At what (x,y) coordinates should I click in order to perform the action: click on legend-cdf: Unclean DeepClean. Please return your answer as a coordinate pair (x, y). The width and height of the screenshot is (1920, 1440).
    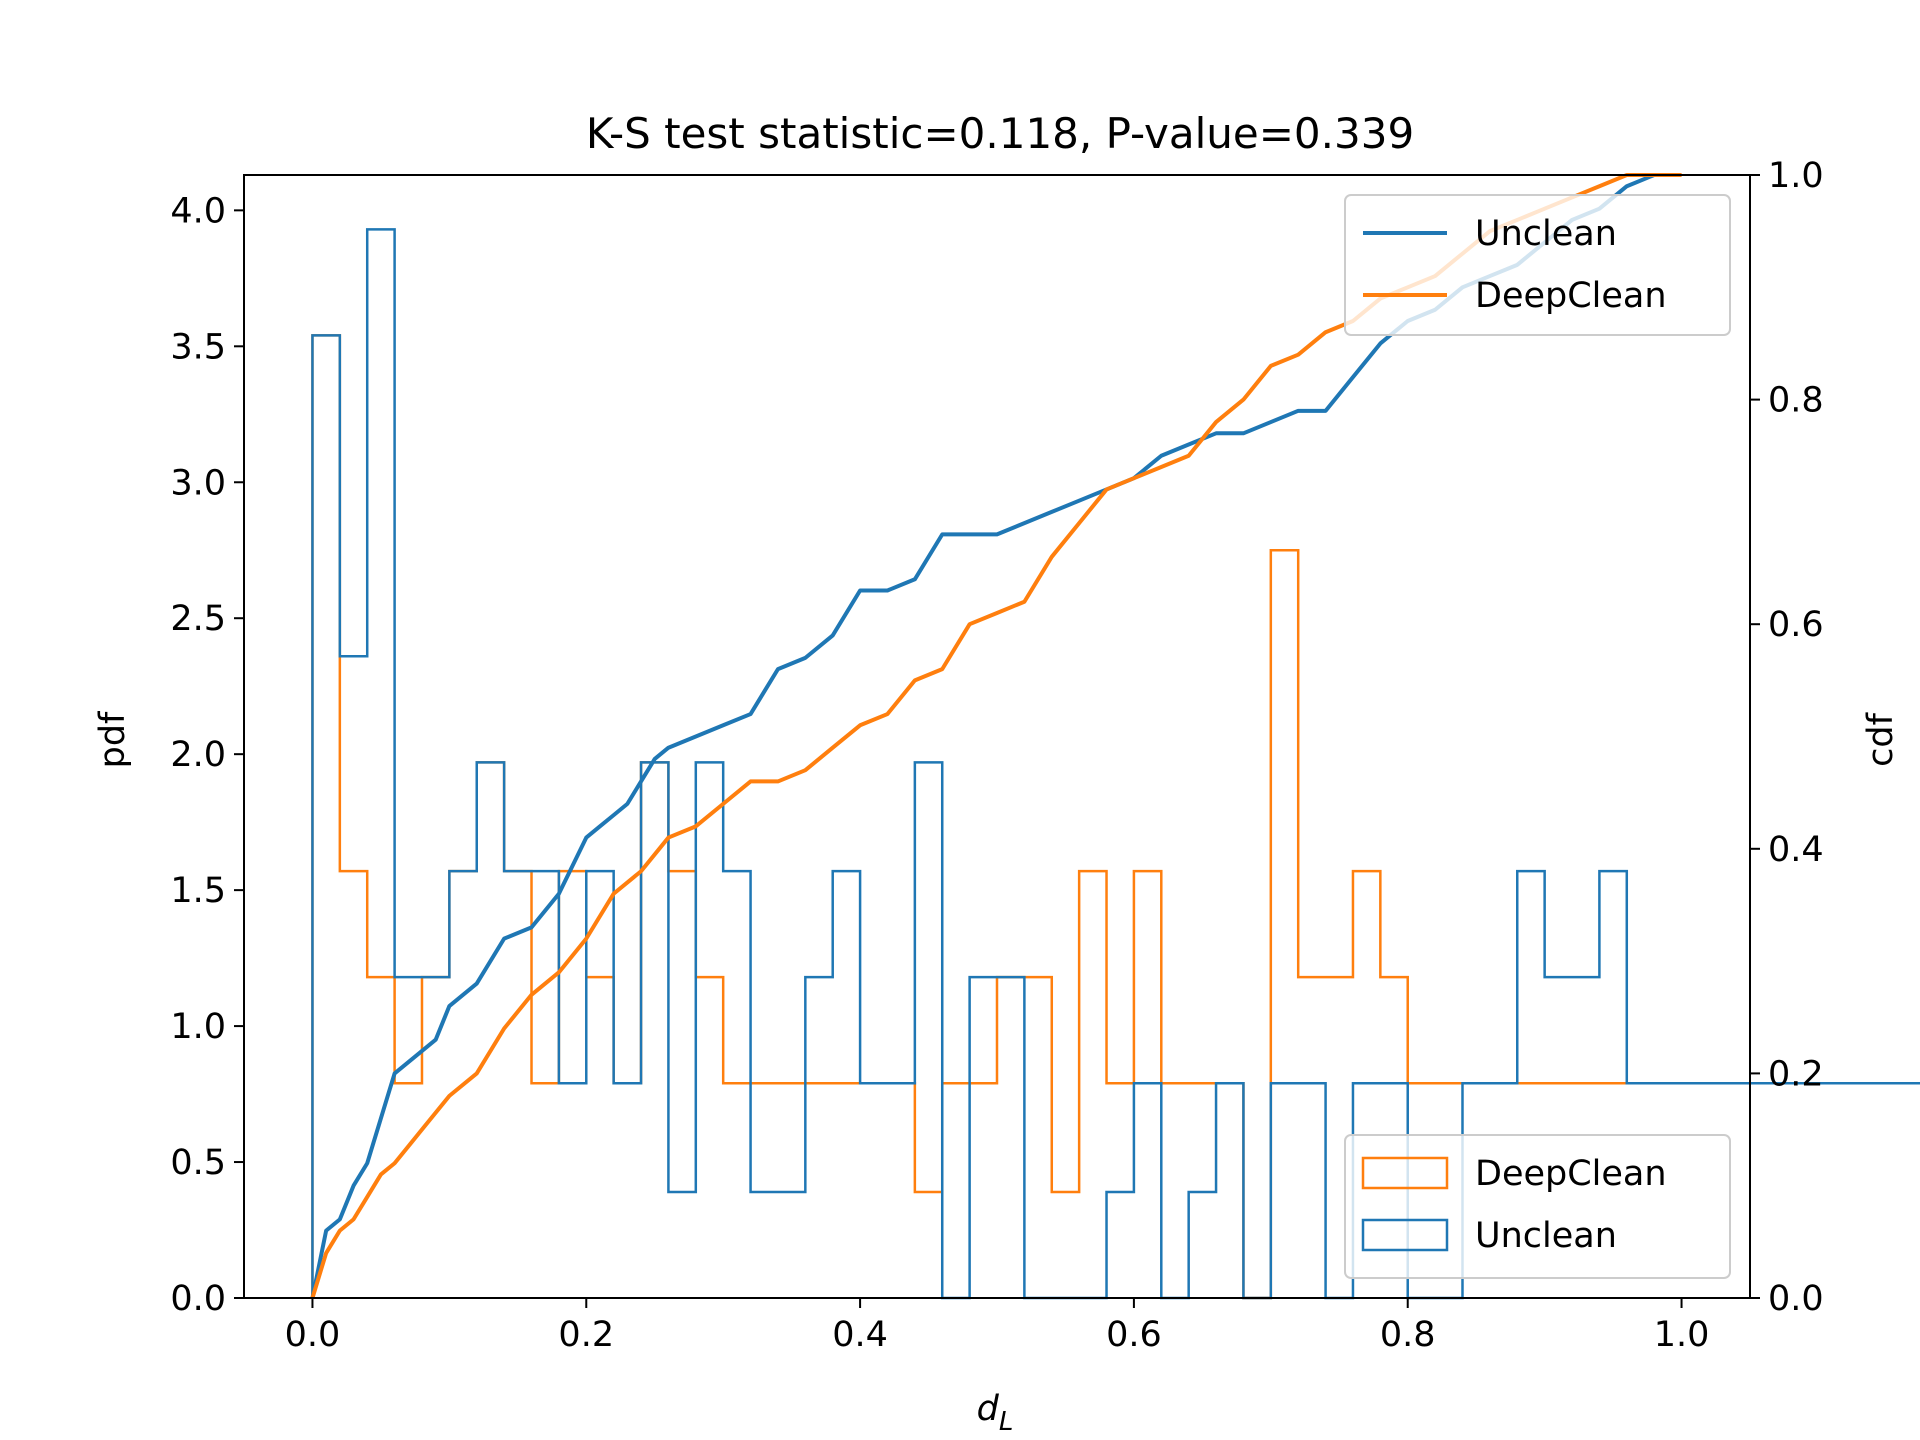
    Looking at the image, I should click on (1537, 265).